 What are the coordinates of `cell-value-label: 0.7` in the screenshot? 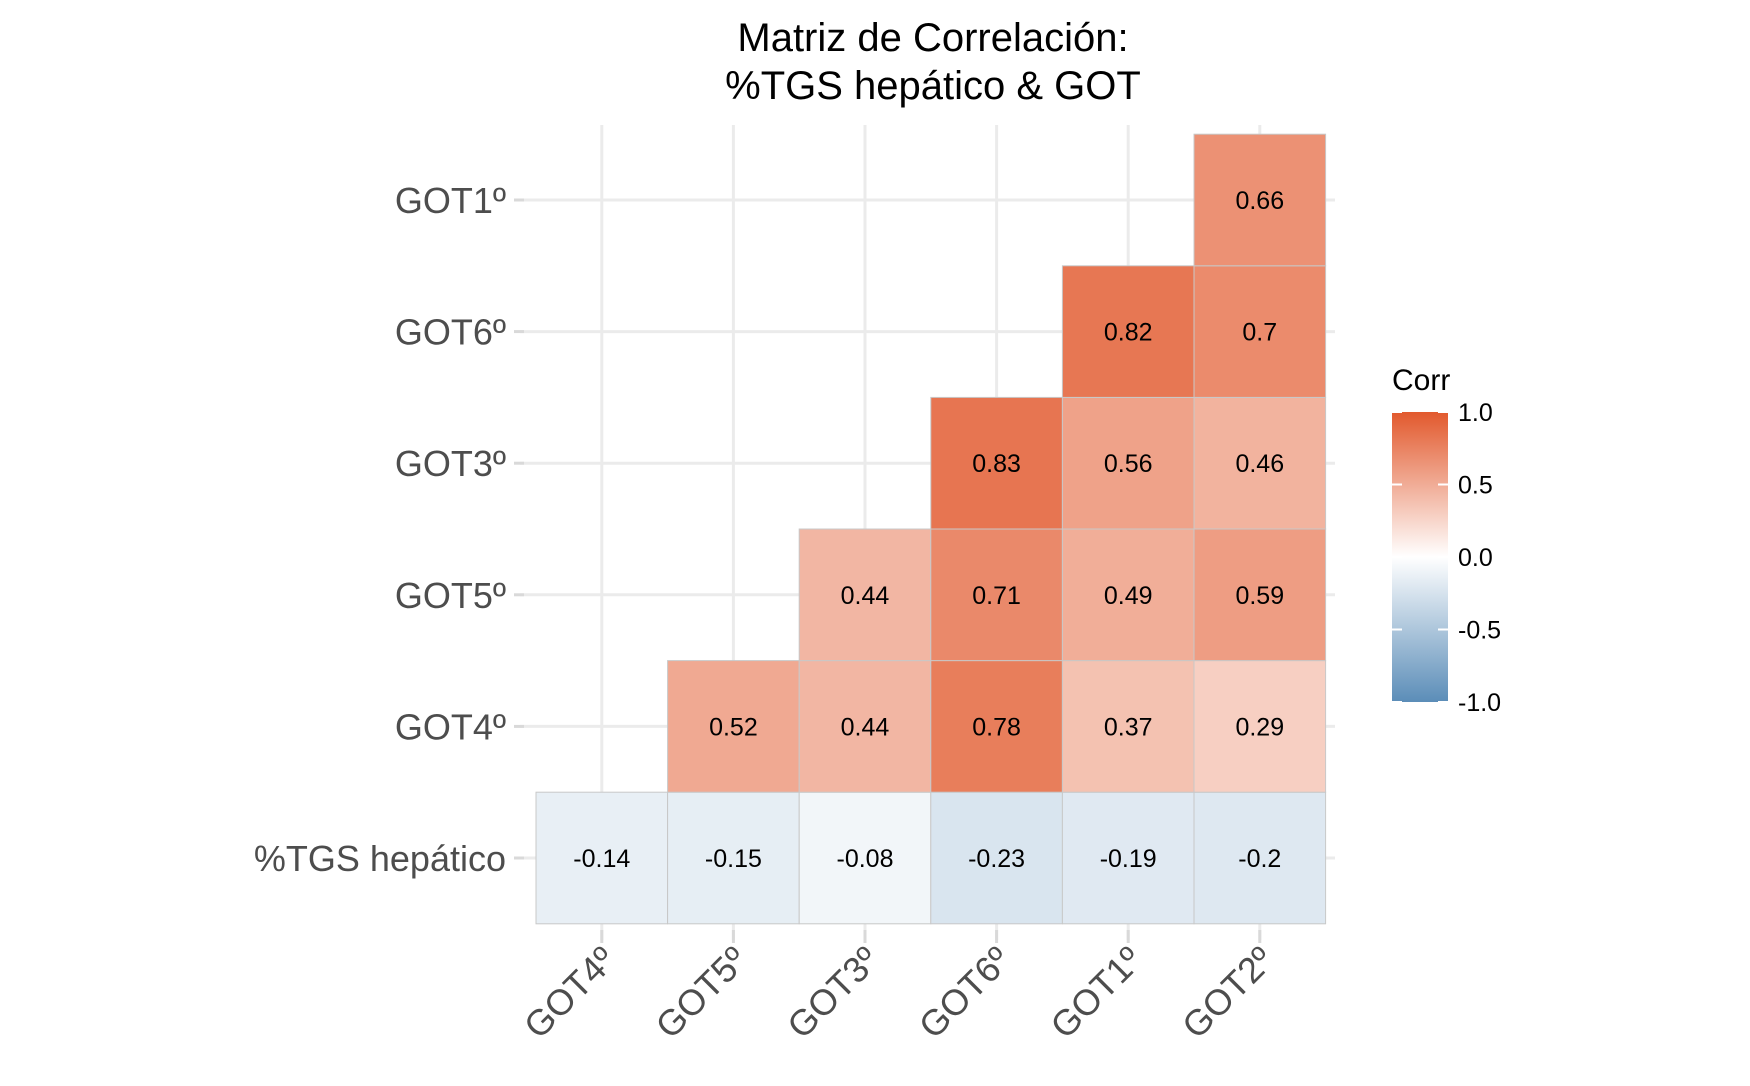 It's located at (1259, 333).